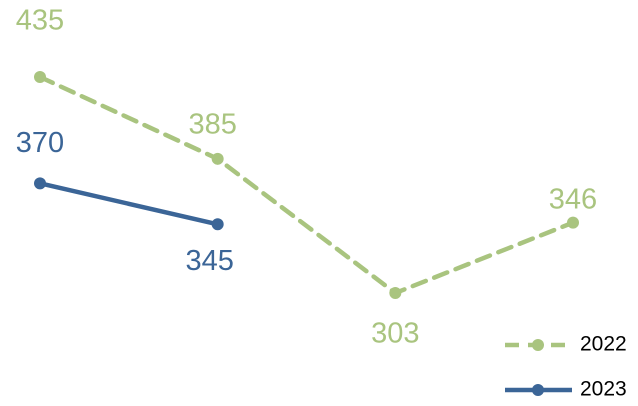  I want to click on data-label: 370, so click(40, 143).